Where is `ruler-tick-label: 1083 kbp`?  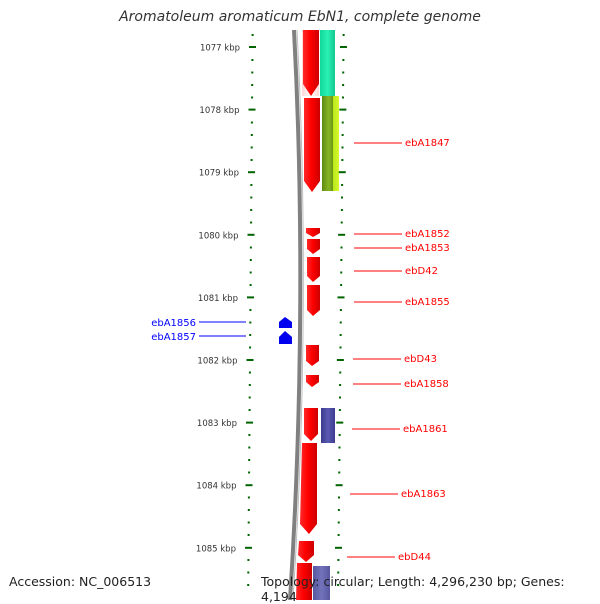 ruler-tick-label: 1083 kbp is located at coordinates (217, 424).